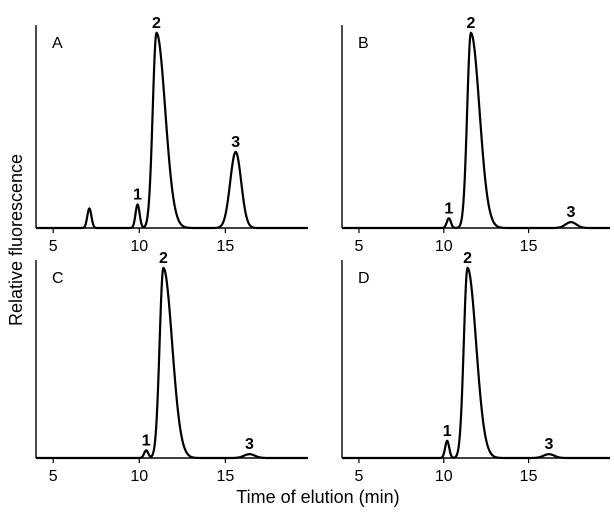  What do you see at coordinates (57, 43) in the screenshot?
I see `panel-label: A` at bounding box center [57, 43].